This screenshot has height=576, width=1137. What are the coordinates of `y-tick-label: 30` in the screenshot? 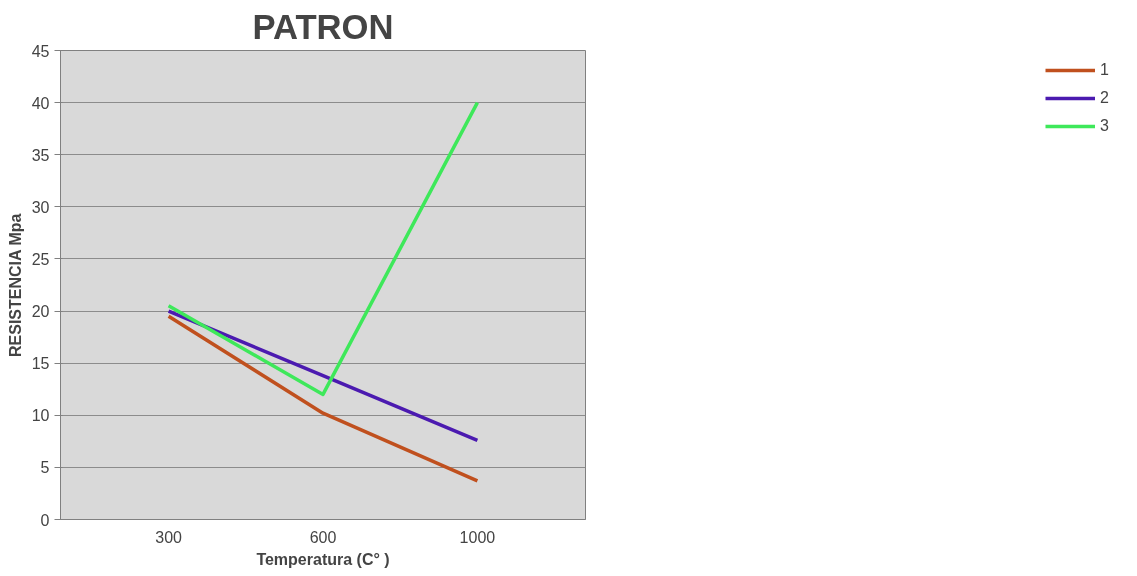 It's located at (40, 207).